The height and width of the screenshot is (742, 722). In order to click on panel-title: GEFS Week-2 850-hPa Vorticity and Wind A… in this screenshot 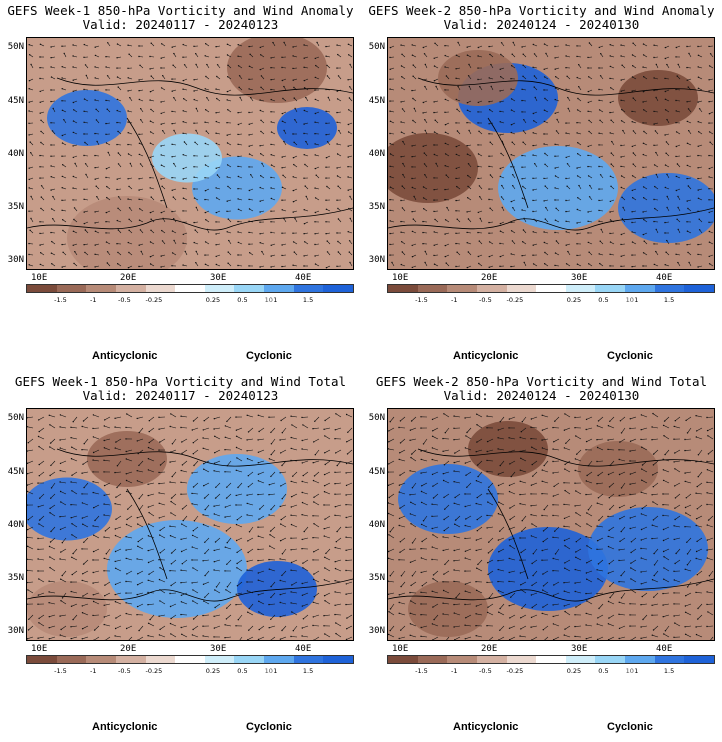, I will do `click(541, 10)`.